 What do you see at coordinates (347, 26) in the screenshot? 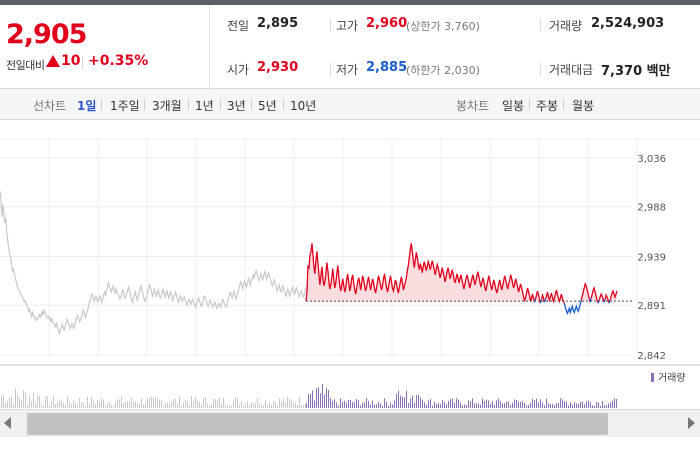
I see `high-label: 고가` at bounding box center [347, 26].